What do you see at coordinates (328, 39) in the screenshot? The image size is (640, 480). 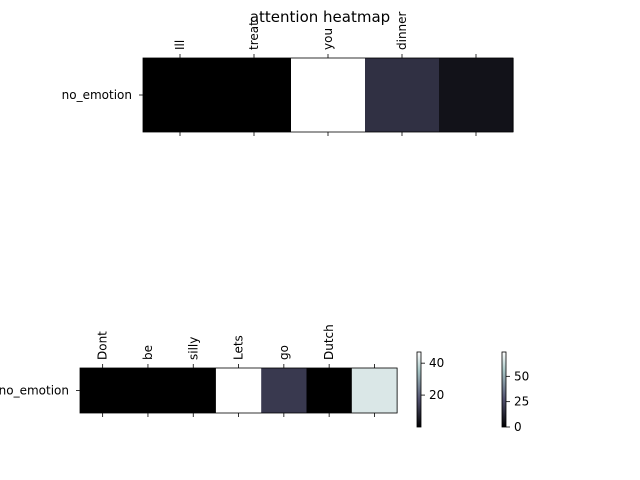 I see `x-tick-label: you` at bounding box center [328, 39].